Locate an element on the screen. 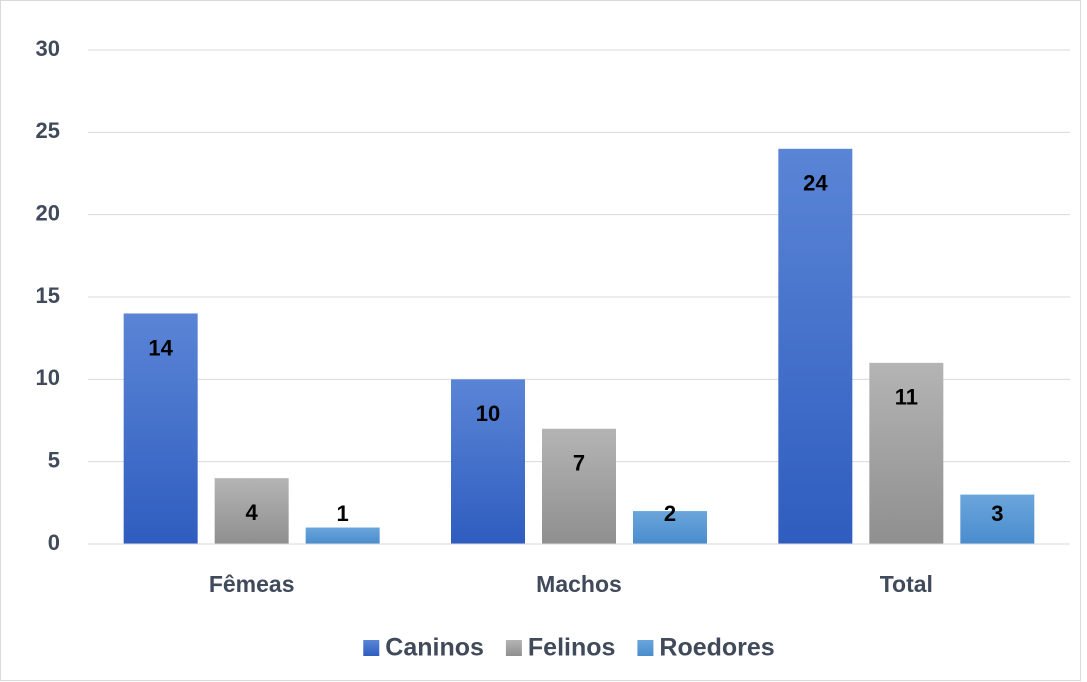  data-label: 11 is located at coordinates (906, 397).